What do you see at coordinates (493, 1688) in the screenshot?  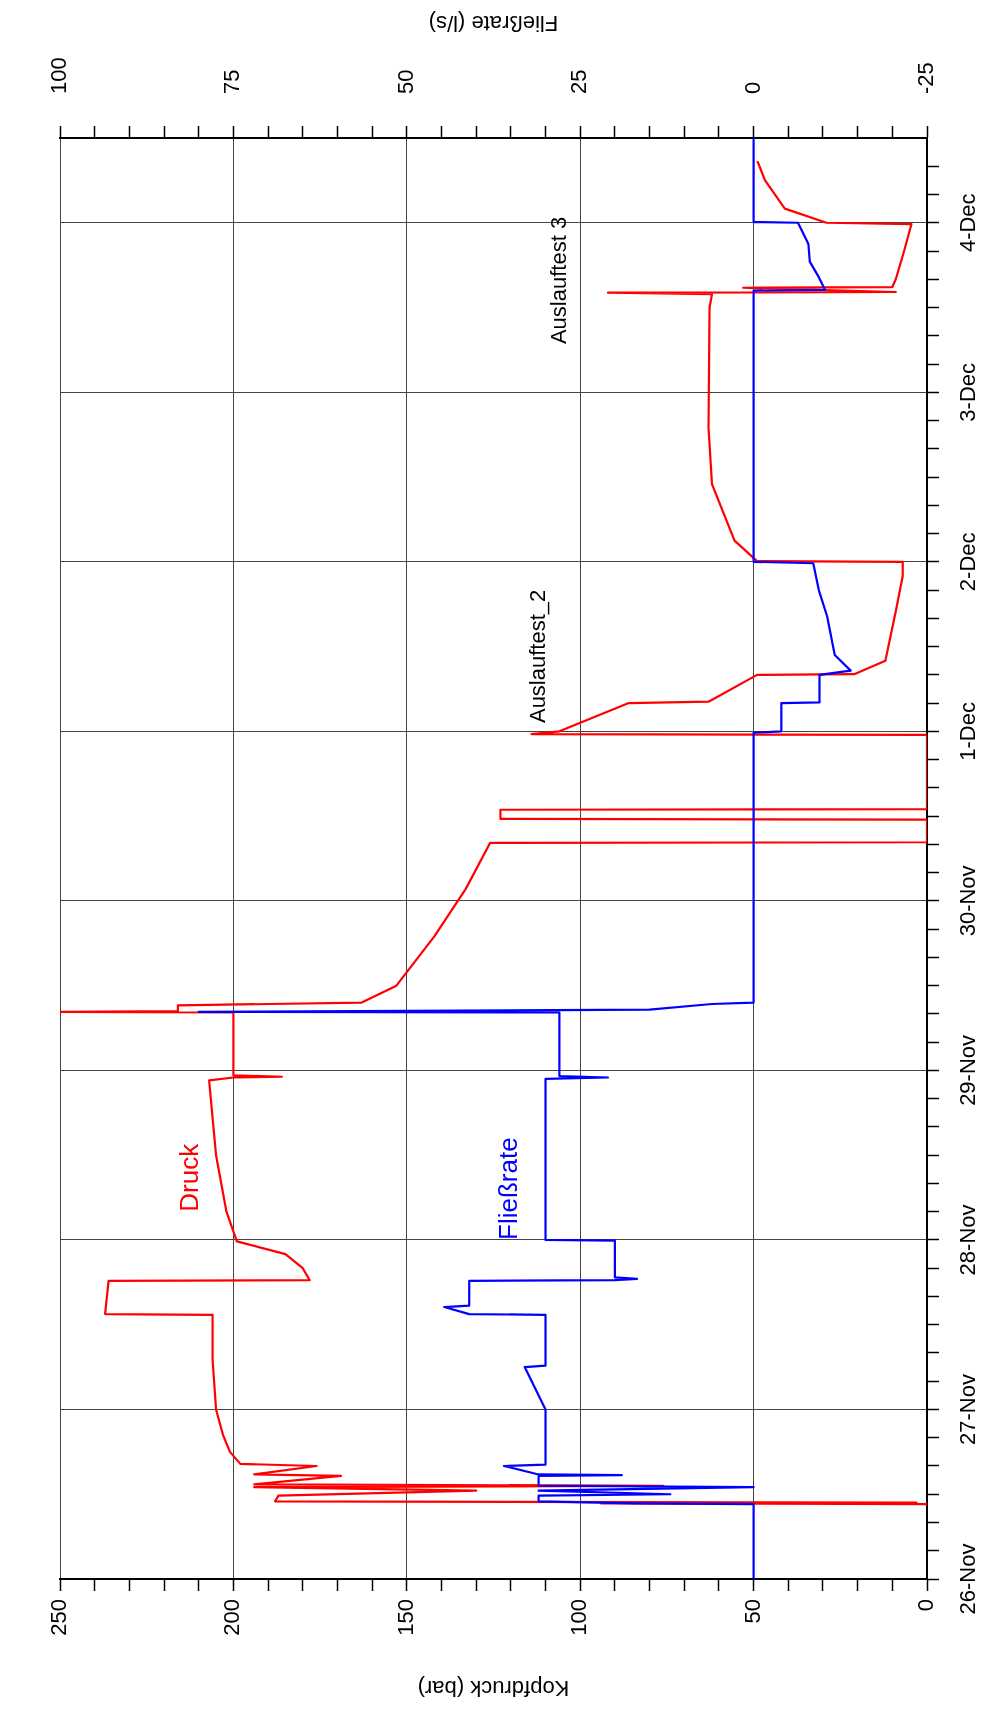 I see `x-axis-title: Kopfdruck (bar)` at bounding box center [493, 1688].